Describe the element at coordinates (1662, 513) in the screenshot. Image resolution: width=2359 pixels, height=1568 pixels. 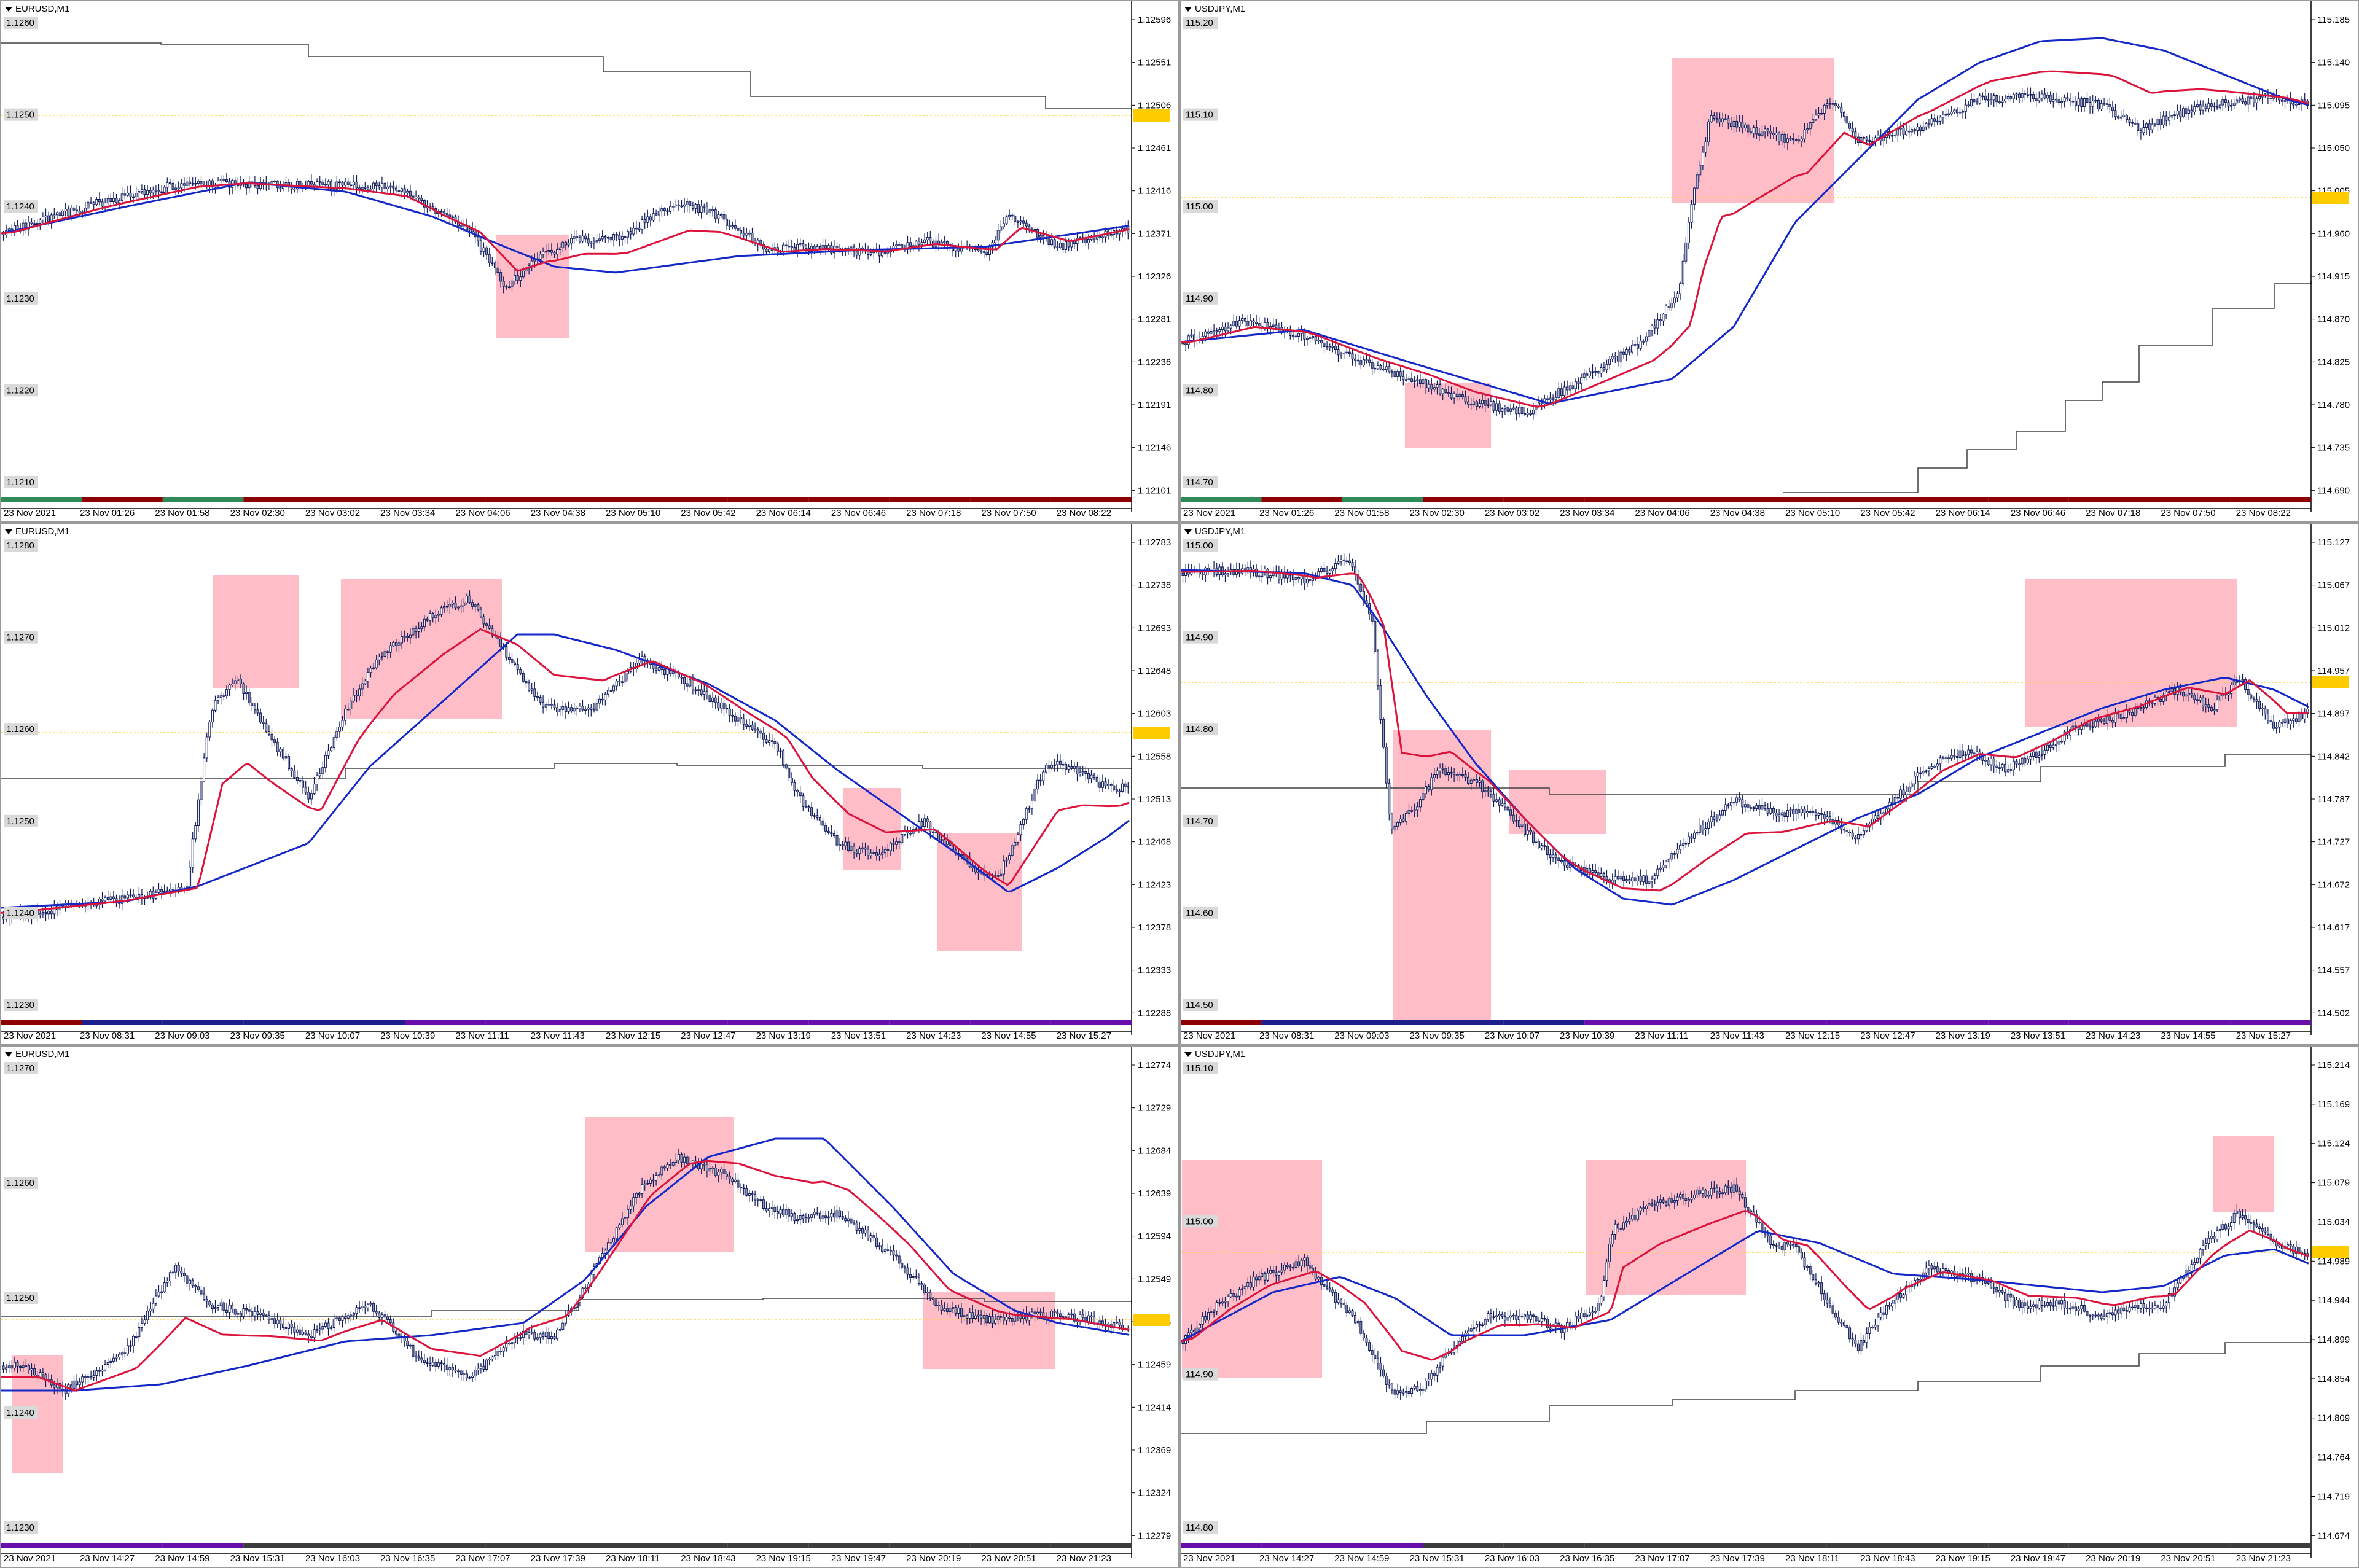
I see `time-tick-label: 23 Nov 04:06` at that location.